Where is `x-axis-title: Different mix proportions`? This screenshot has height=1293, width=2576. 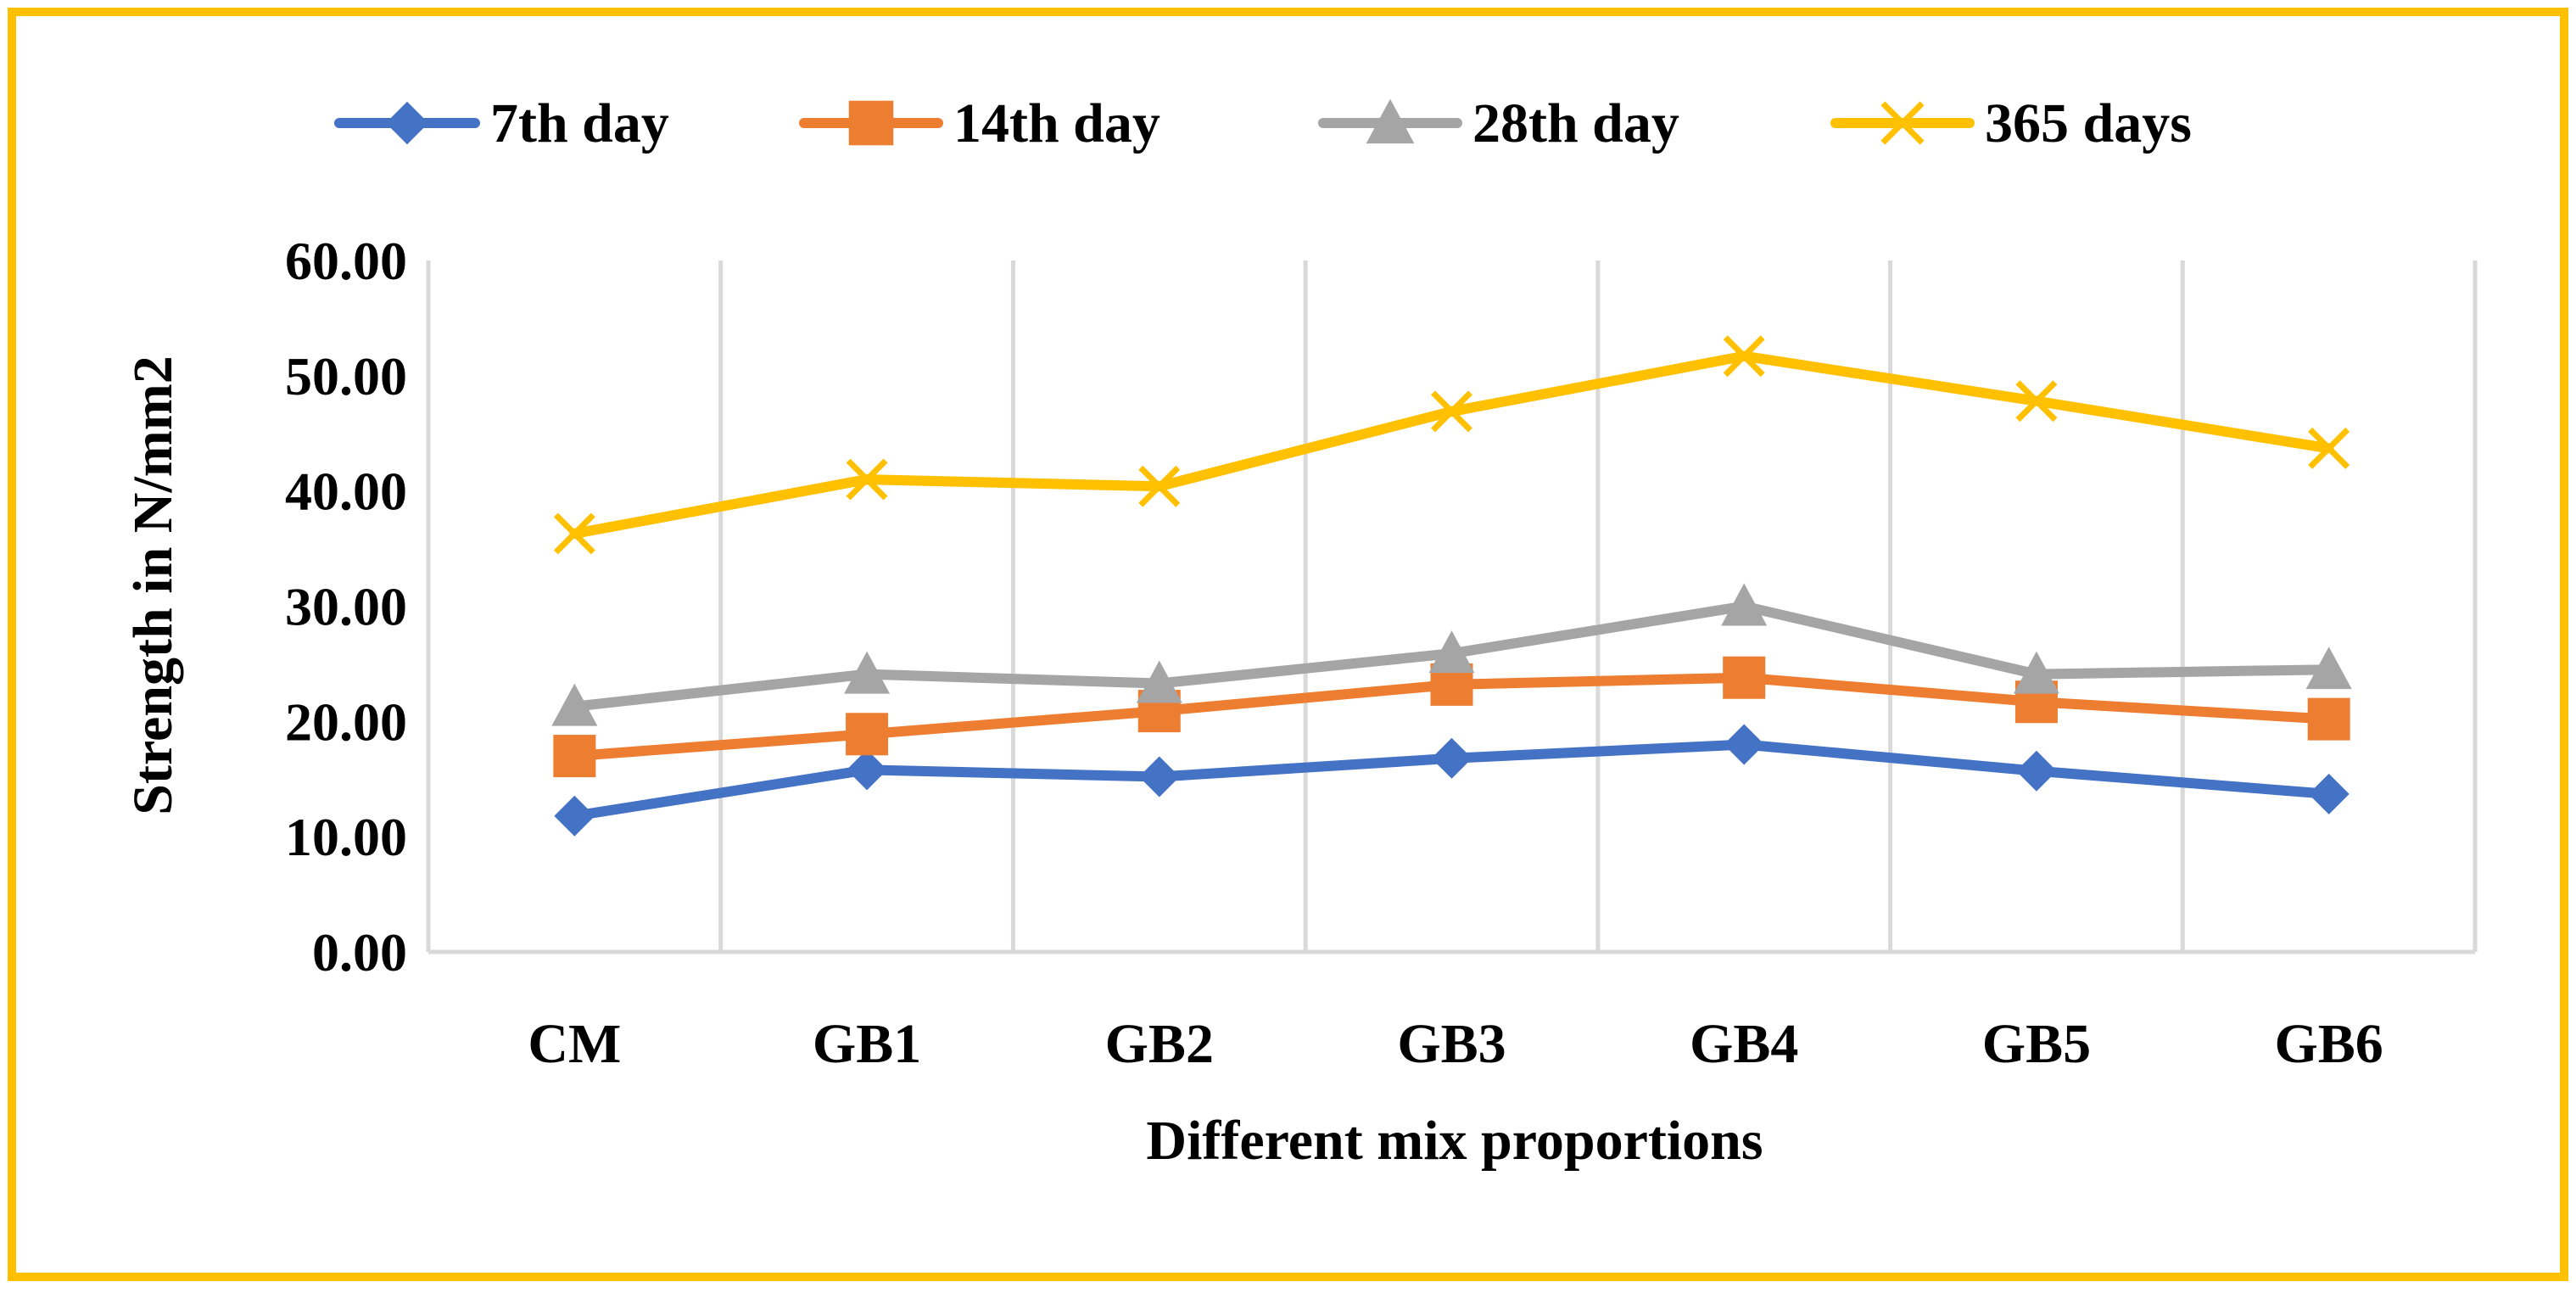
x-axis-title: Different mix proportions is located at coordinates (1454, 1141).